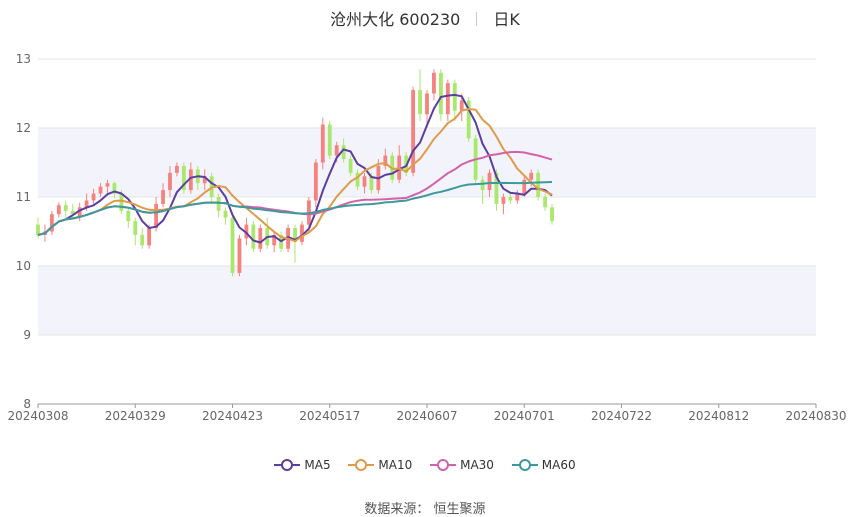  I want to click on x-tick-label-20240812: 20240812, so click(718, 416).